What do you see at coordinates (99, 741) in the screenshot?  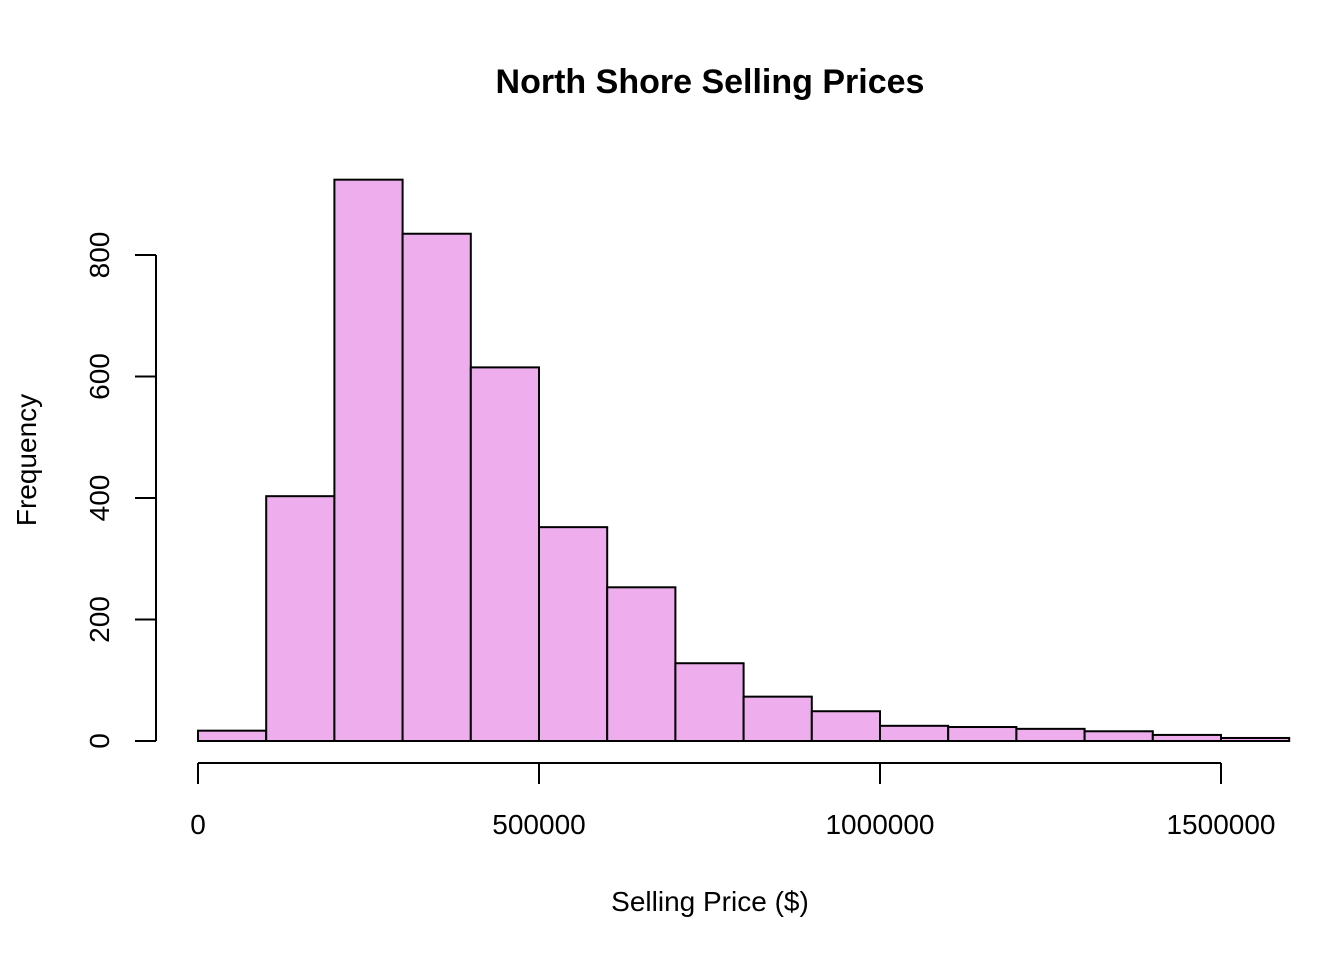 I see `y-tick-label: 0` at bounding box center [99, 741].